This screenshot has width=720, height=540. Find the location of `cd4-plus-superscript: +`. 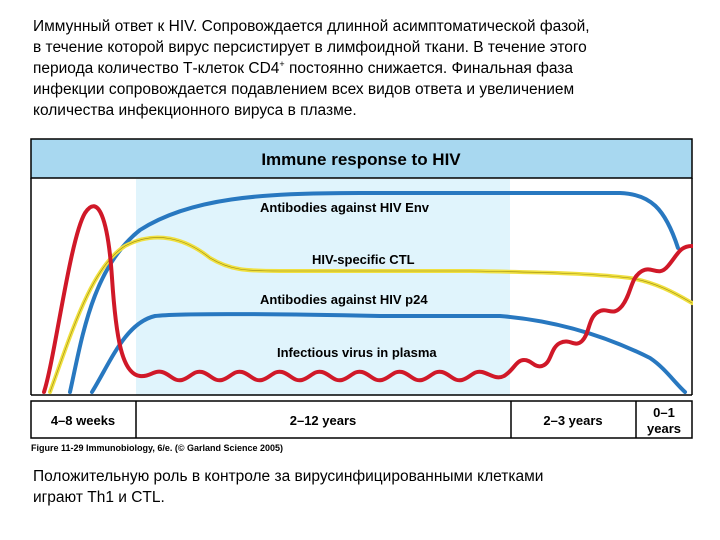

cd4-plus-superscript: + is located at coordinates (282, 63).